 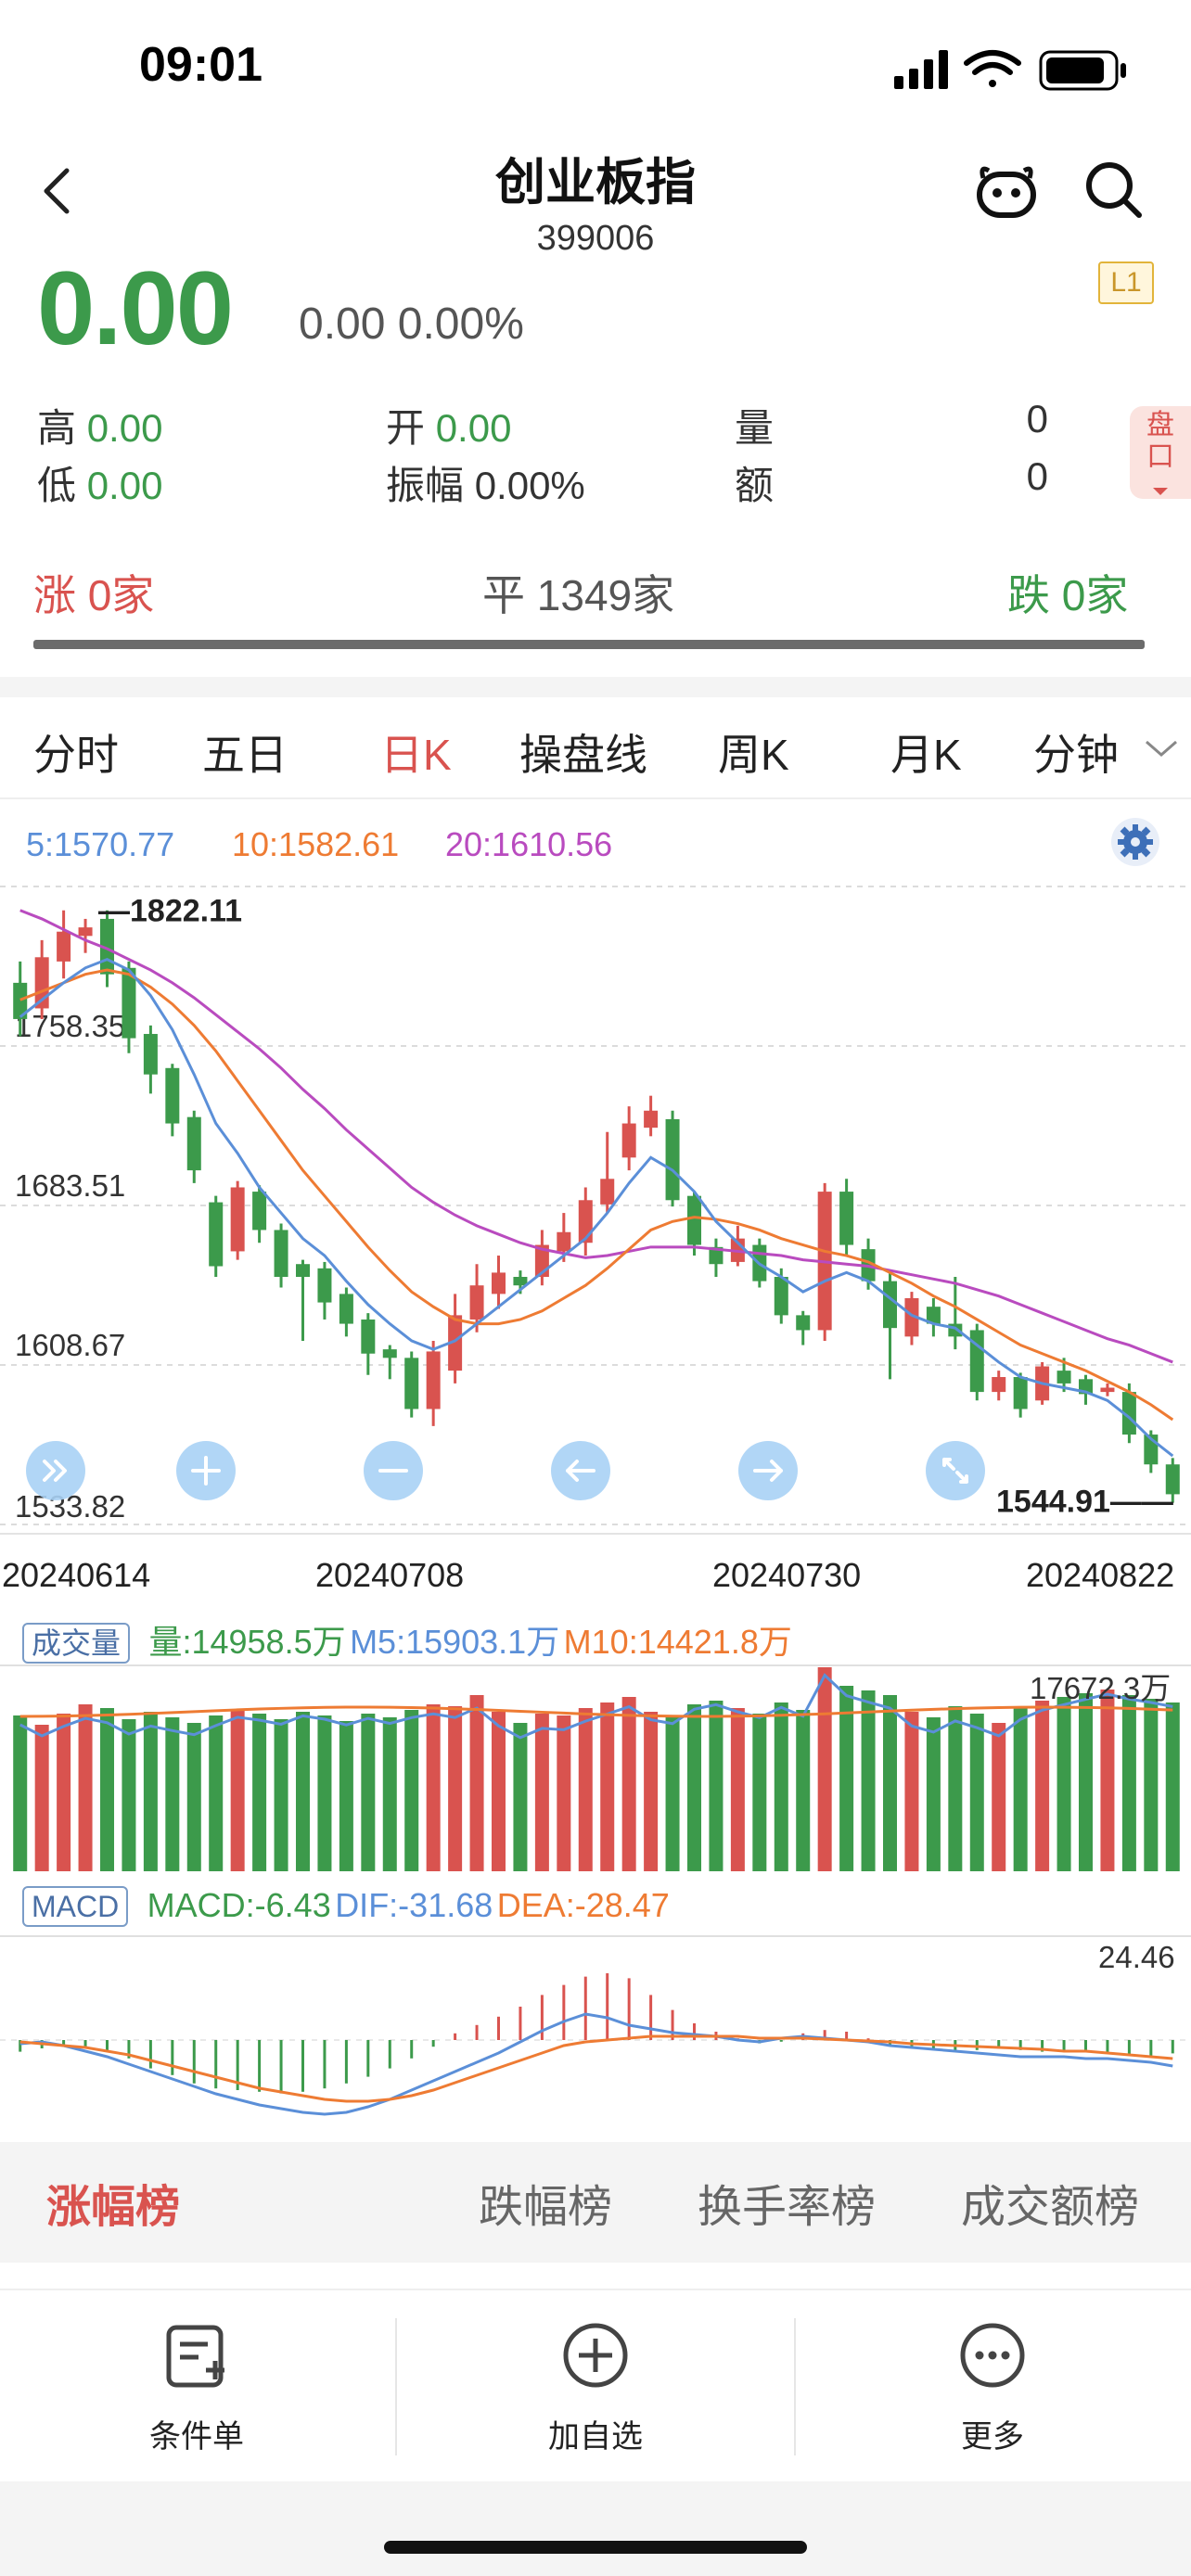 I want to click on order-book-label: 盘口, so click(x=1160, y=441).